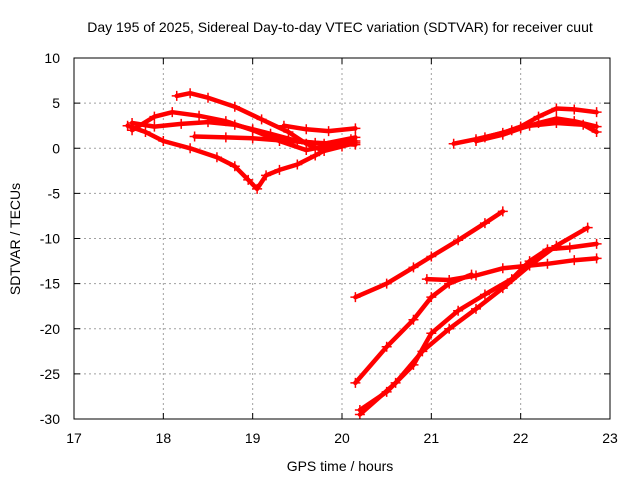  Describe the element at coordinates (15, 239) in the screenshot. I see `y-axis-label: SDTVAR / TECUs` at that location.